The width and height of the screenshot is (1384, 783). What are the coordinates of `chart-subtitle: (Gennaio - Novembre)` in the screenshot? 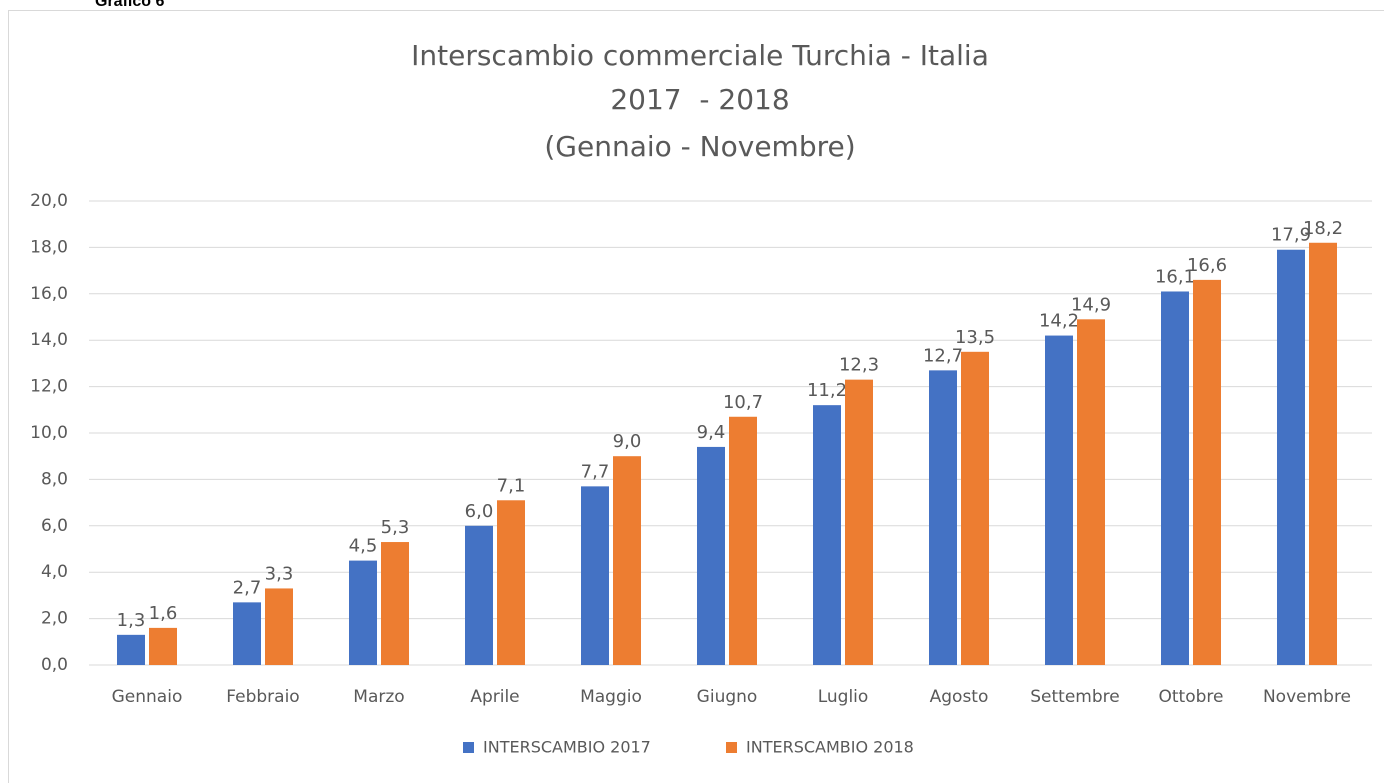 It's located at (699, 146).